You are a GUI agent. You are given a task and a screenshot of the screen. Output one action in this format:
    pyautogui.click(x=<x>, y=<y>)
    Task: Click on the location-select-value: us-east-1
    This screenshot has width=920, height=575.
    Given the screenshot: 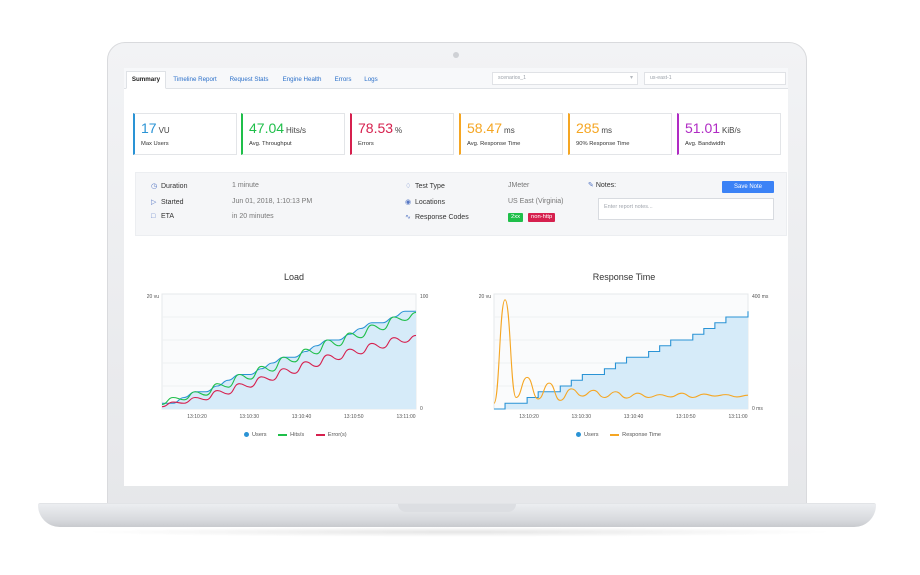 What is the action you would take?
    pyautogui.click(x=661, y=78)
    